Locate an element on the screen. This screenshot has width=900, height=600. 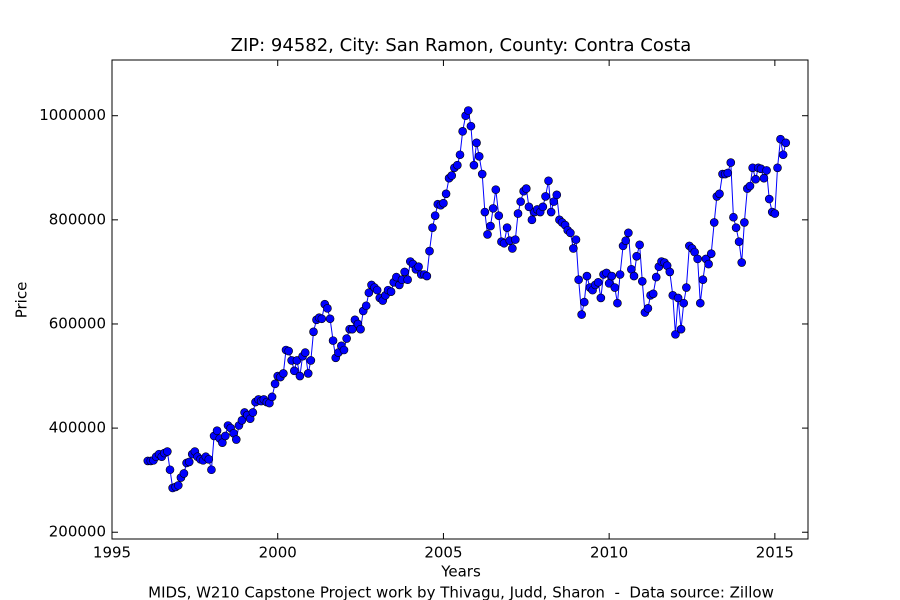
x-tick-label: 2000 is located at coordinates (278, 553).